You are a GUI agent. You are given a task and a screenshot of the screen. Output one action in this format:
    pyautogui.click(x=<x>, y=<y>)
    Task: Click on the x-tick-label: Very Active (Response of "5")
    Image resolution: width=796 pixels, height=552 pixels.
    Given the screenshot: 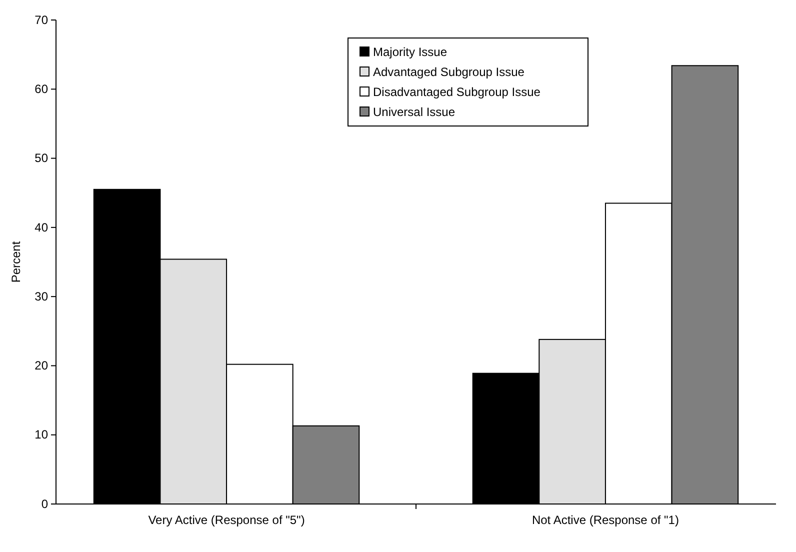 What is the action you would take?
    pyautogui.click(x=226, y=520)
    